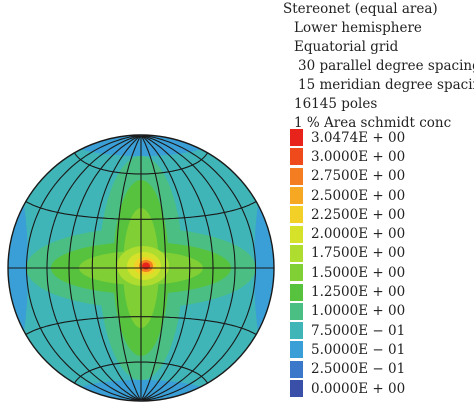  Describe the element at coordinates (358, 253) in the screenshot. I see `legend-label: 1.7500E + 00` at that location.